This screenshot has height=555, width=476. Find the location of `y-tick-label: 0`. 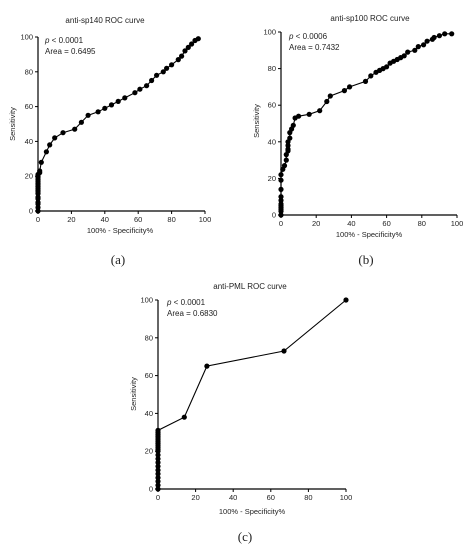

y-tick-label: 0 is located at coordinates (274, 215).